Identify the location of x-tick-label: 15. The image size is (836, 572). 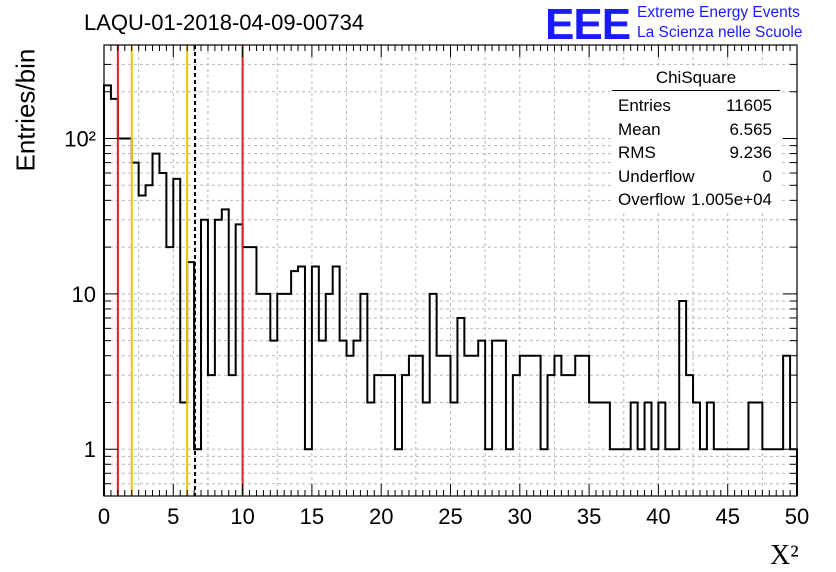
(312, 516).